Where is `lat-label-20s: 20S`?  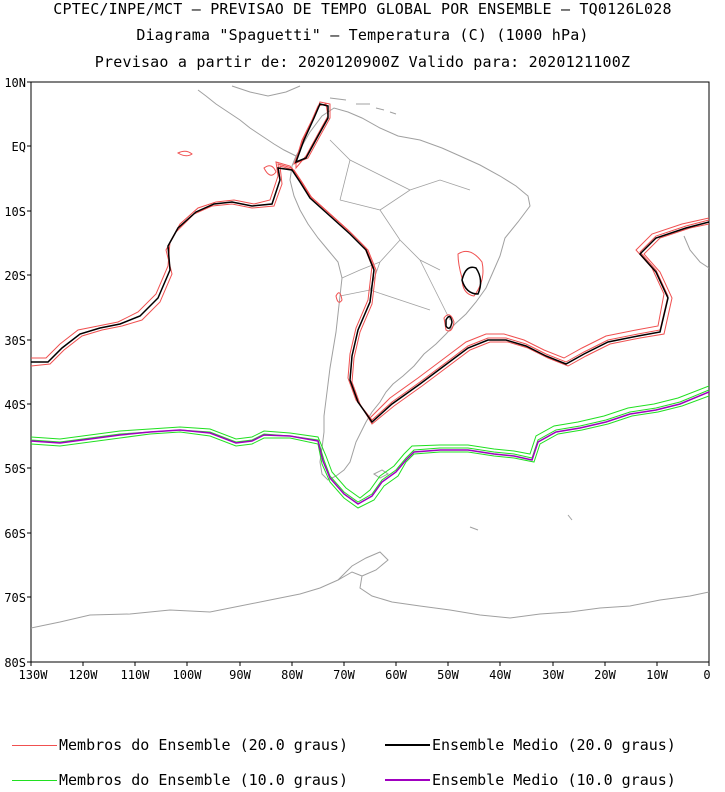 lat-label-20s: 20S is located at coordinates (15, 276).